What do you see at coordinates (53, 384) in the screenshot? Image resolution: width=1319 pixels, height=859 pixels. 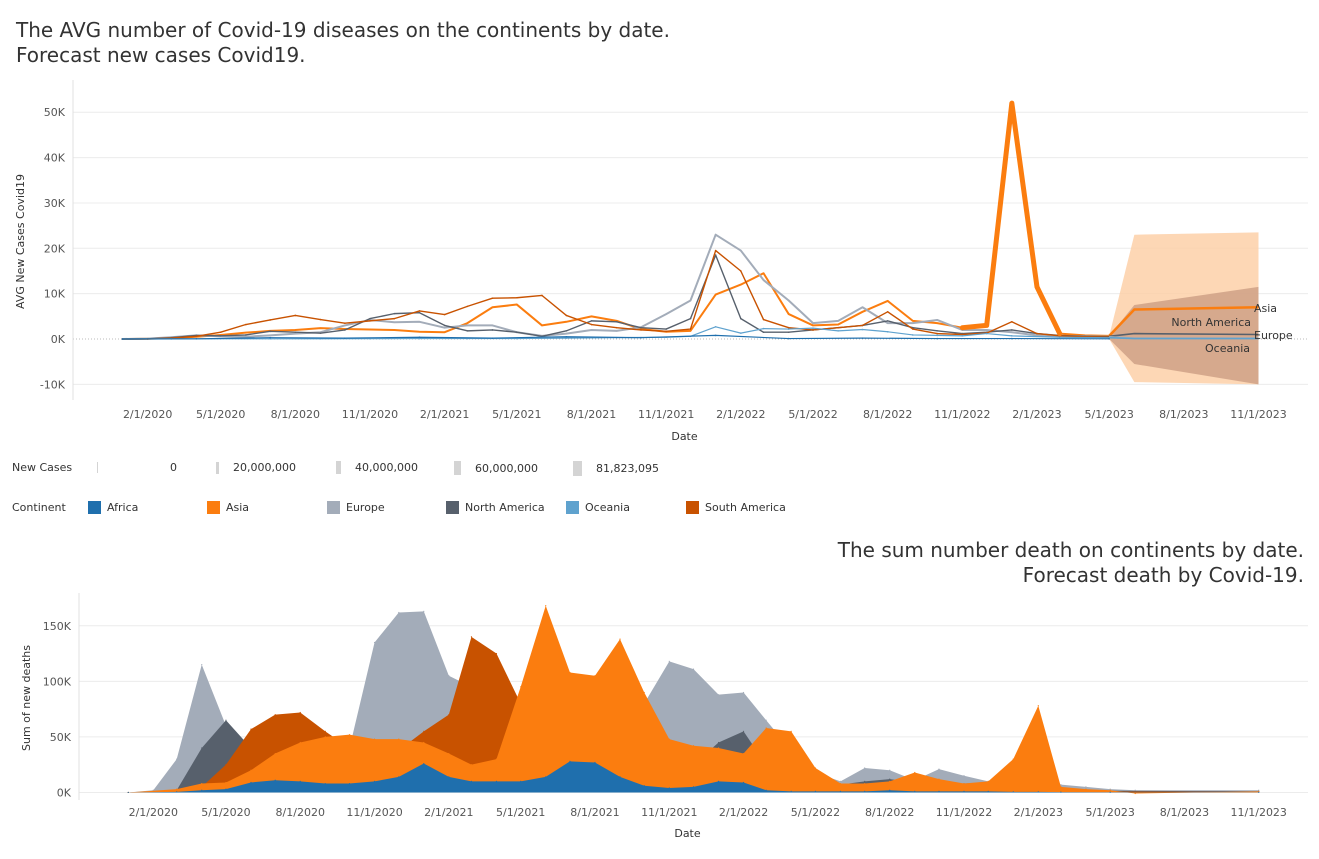 I see `top-y-tick-label: -10K` at bounding box center [53, 384].